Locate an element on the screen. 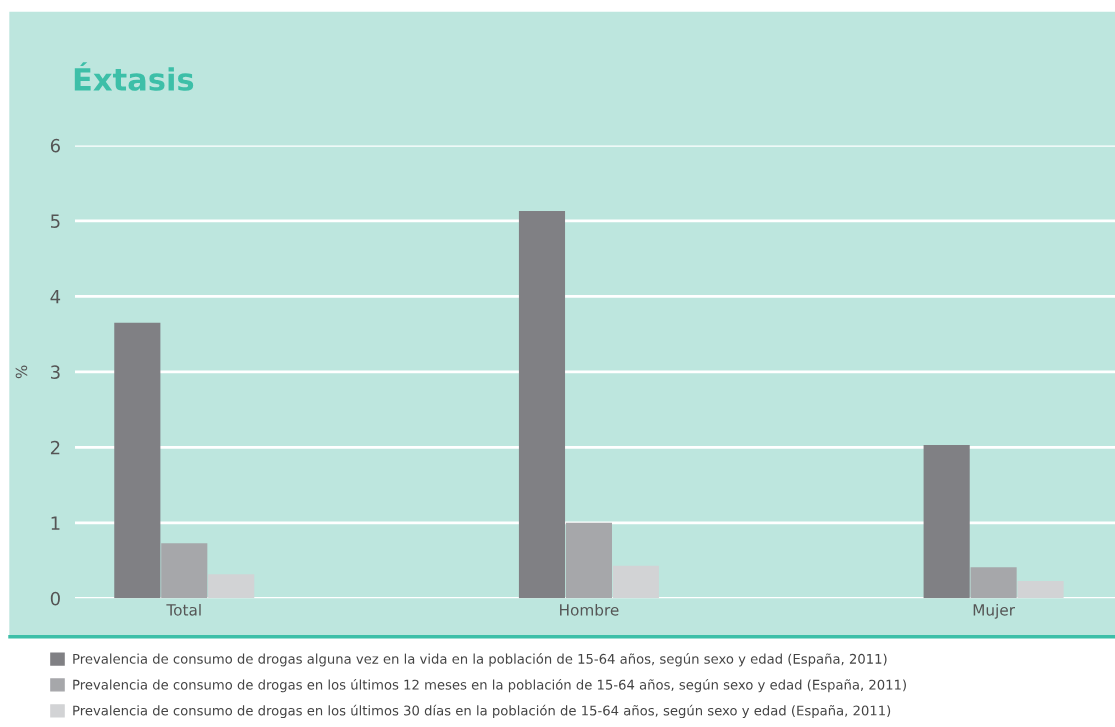 The height and width of the screenshot is (727, 1115). chart-title: Éxtasis is located at coordinates (134, 76).